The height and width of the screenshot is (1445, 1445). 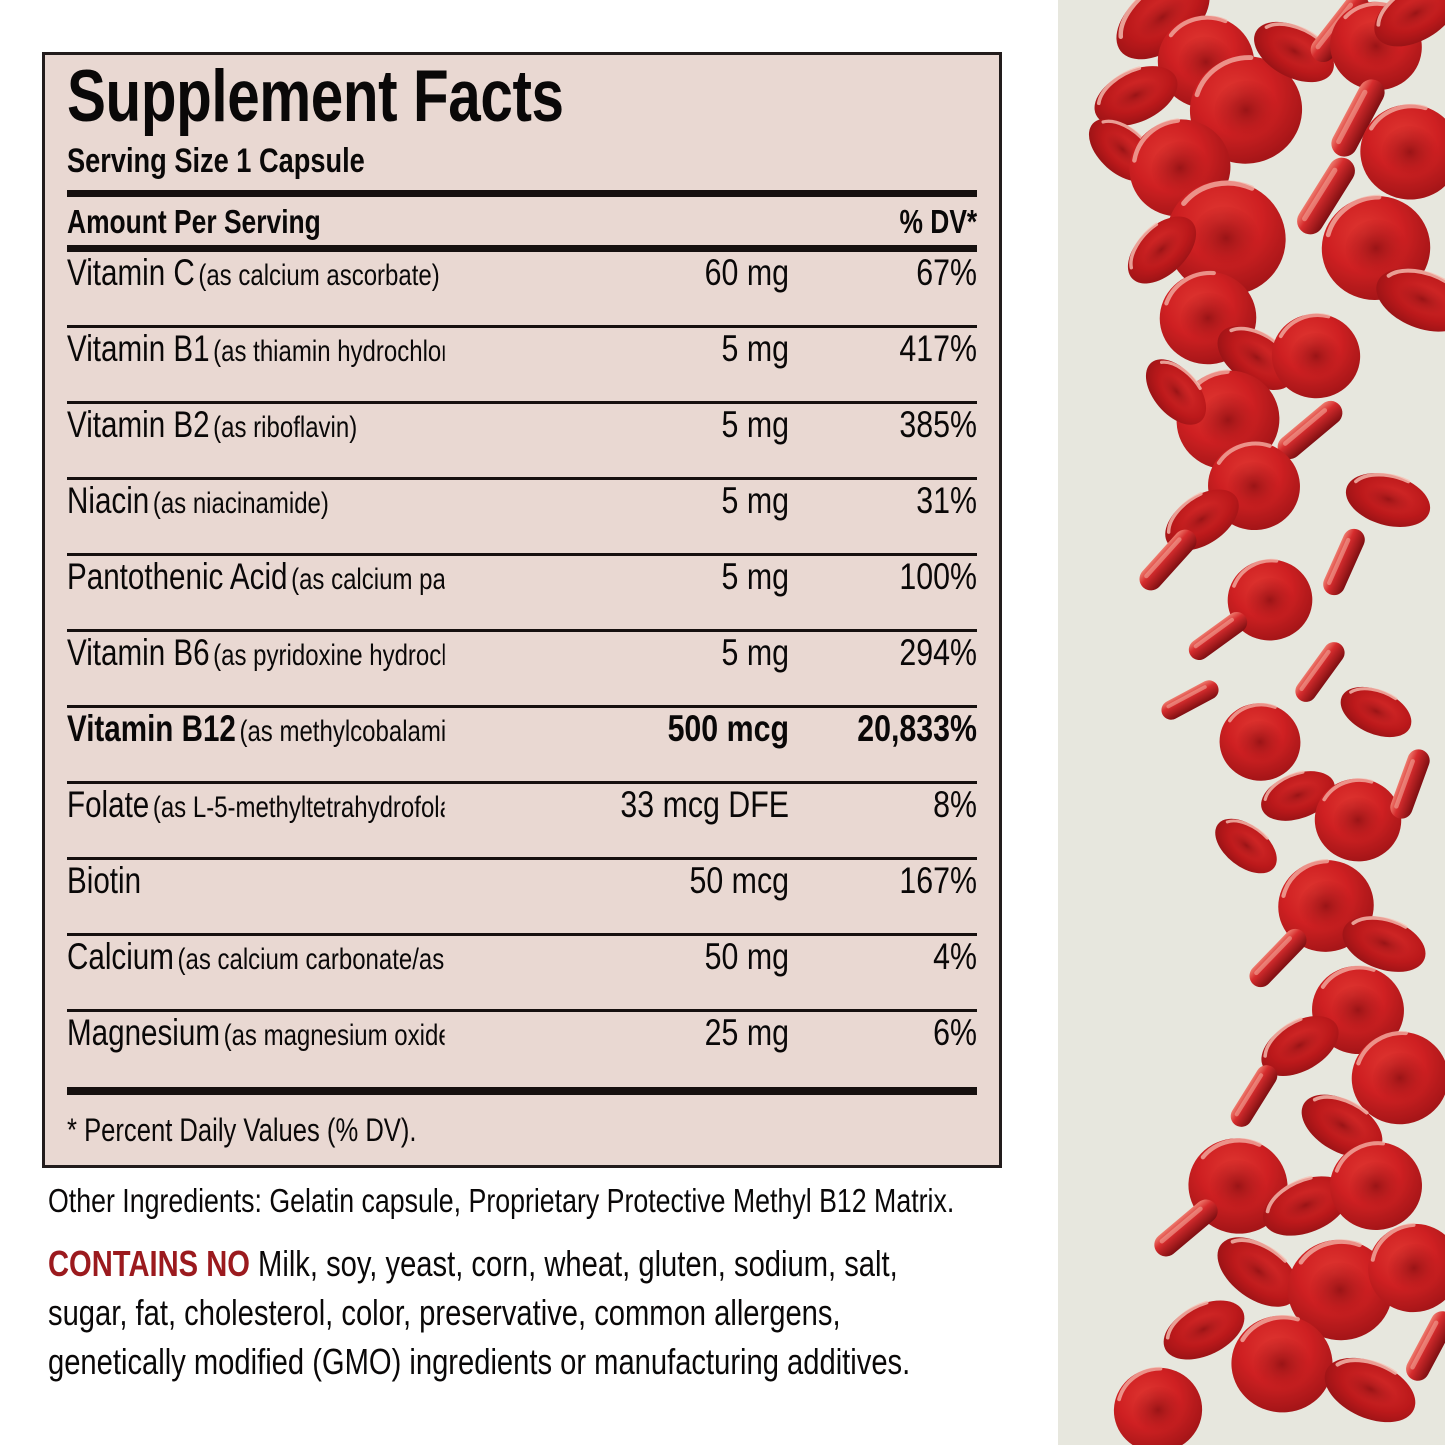 I want to click on divider-thick-header, so click(x=522, y=249).